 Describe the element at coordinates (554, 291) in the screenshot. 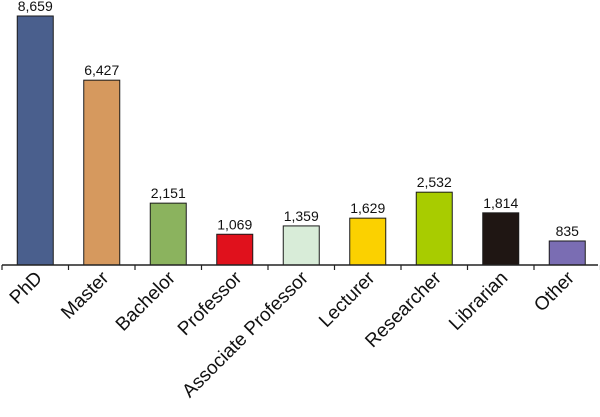

I see `category-label: Other` at that location.